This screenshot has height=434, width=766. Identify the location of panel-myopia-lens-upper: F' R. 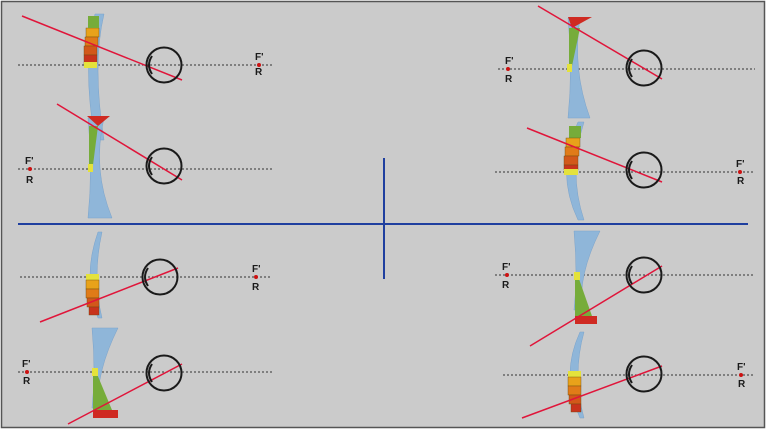
(145, 77).